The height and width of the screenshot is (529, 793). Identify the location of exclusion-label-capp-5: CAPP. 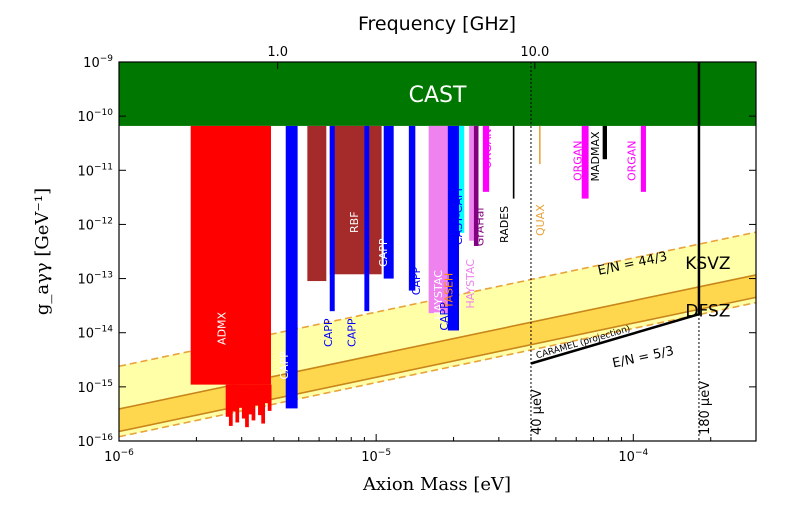
(351, 332).